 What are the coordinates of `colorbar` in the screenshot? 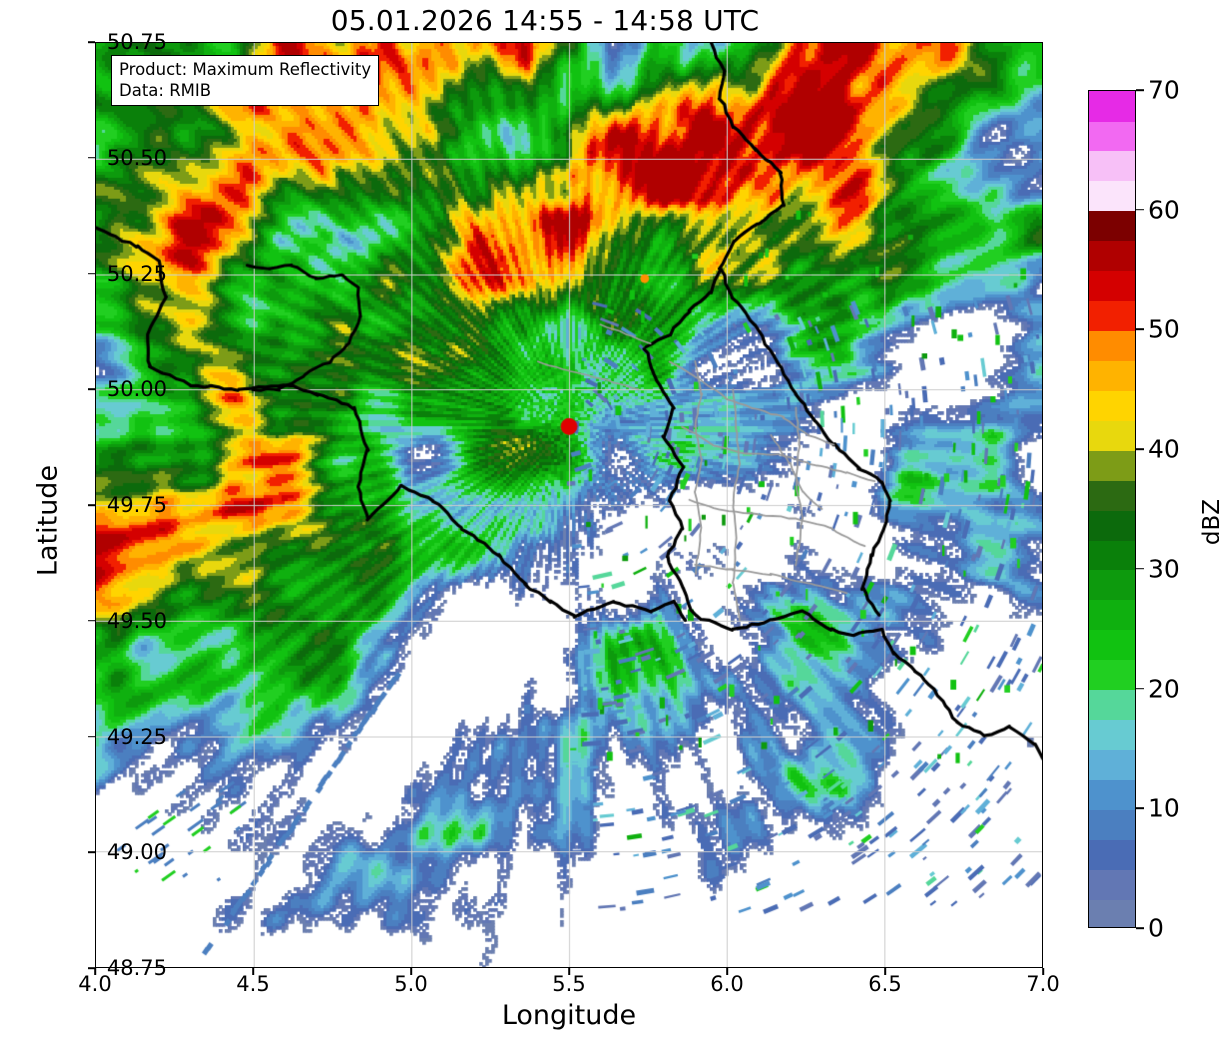 It's located at (1112, 509).